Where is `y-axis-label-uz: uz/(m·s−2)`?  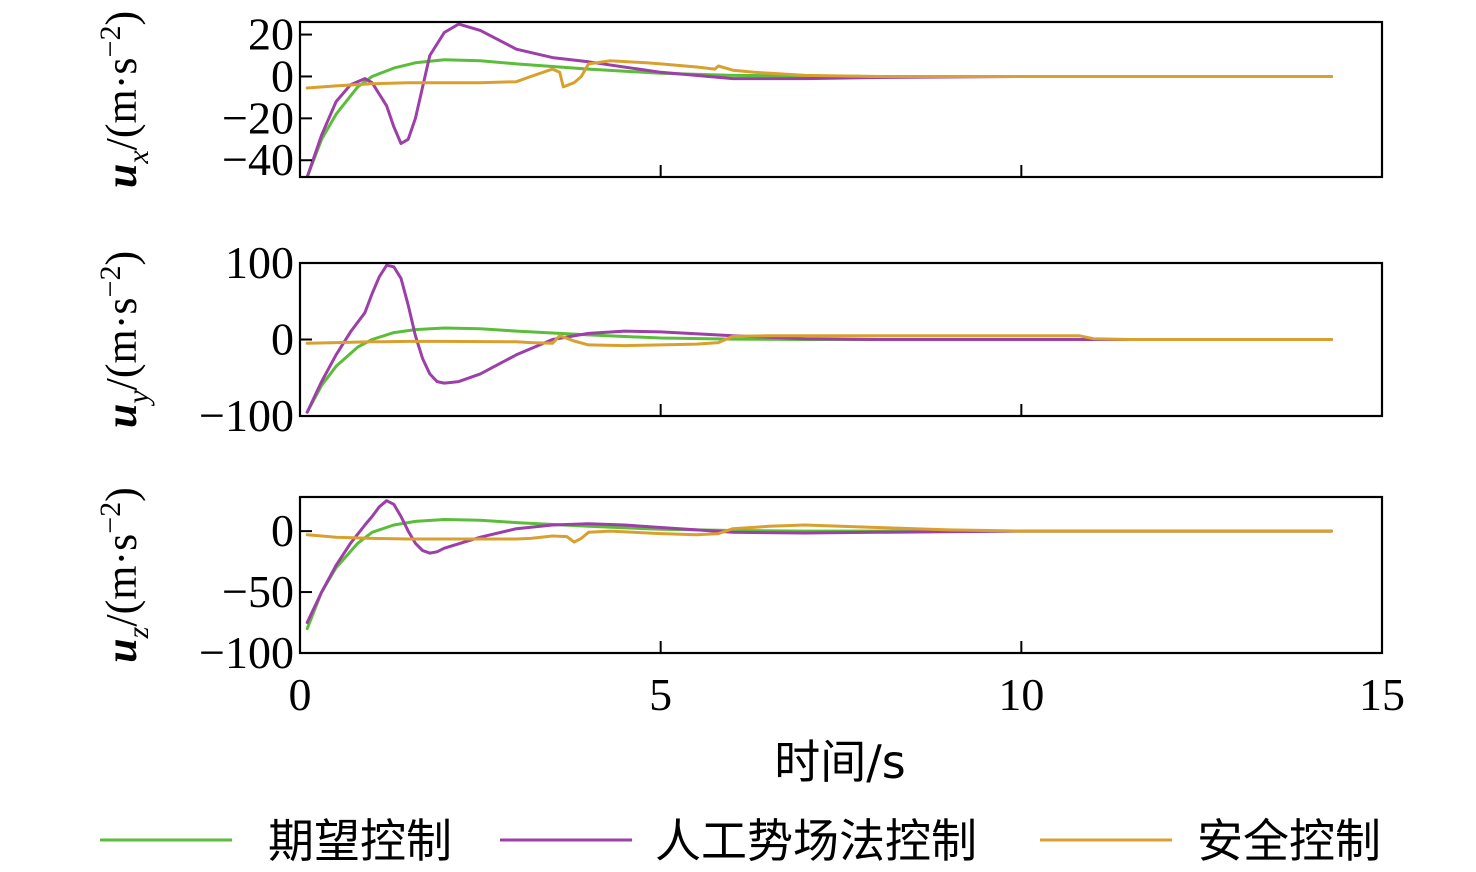
y-axis-label-uz: uz/(m·s−2) is located at coordinates (124, 575).